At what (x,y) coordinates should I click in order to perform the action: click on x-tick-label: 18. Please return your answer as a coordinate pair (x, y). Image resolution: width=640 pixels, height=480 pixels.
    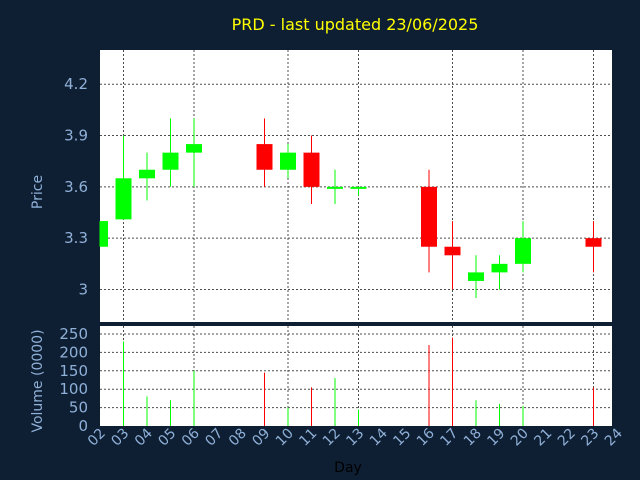
    Looking at the image, I should click on (473, 438).